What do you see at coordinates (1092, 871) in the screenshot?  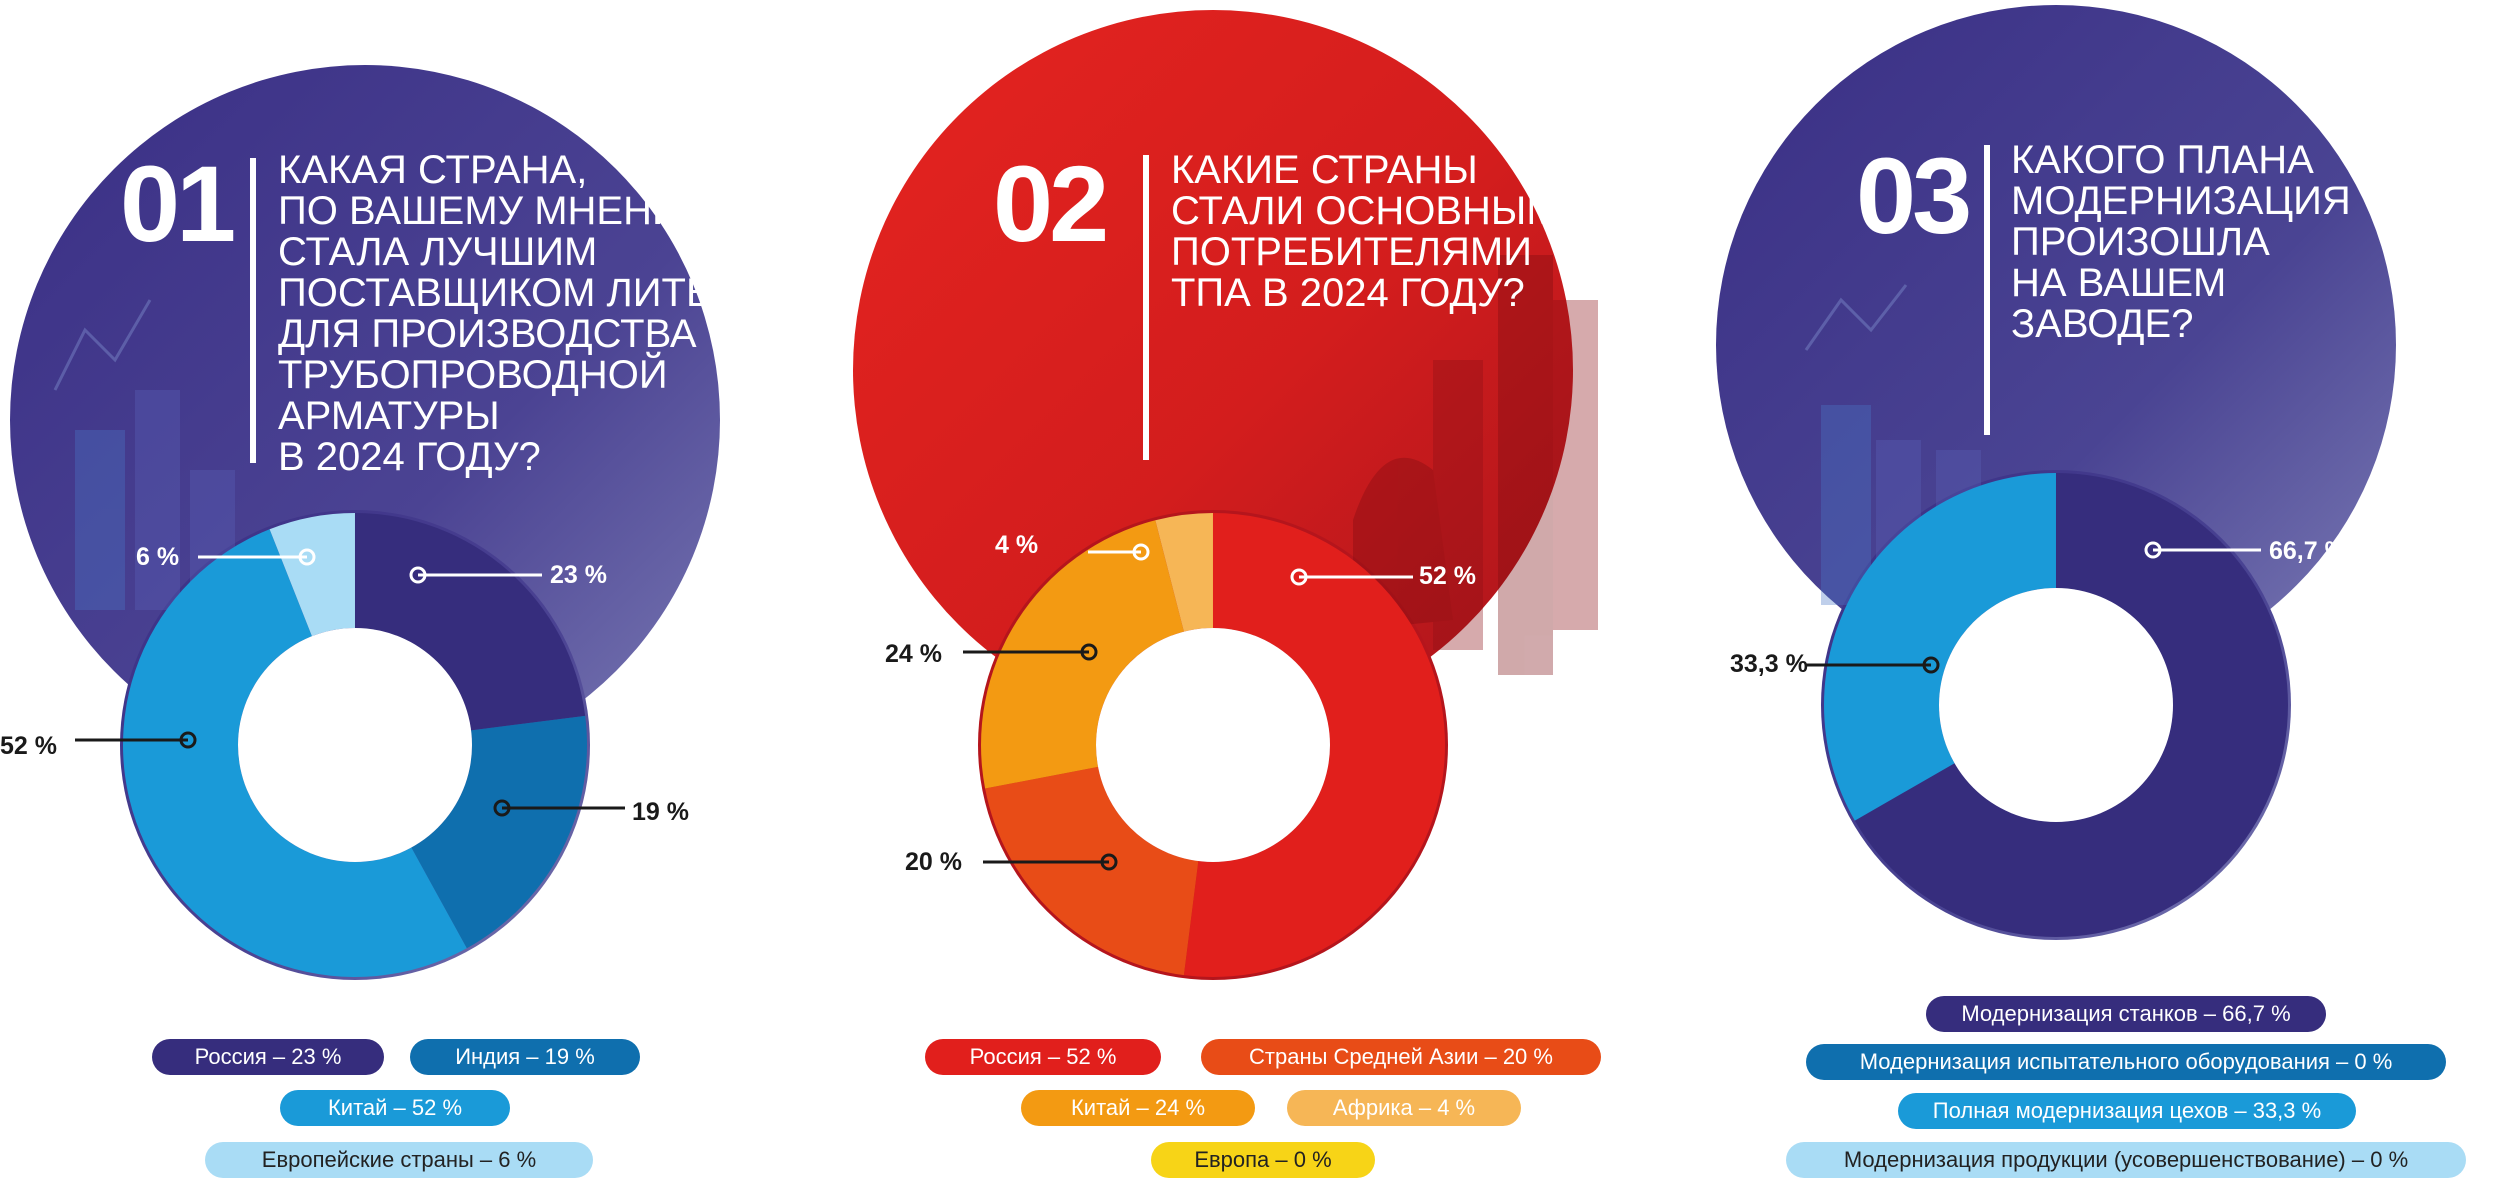 I see `donut-slice-страны-средней-азии` at bounding box center [1092, 871].